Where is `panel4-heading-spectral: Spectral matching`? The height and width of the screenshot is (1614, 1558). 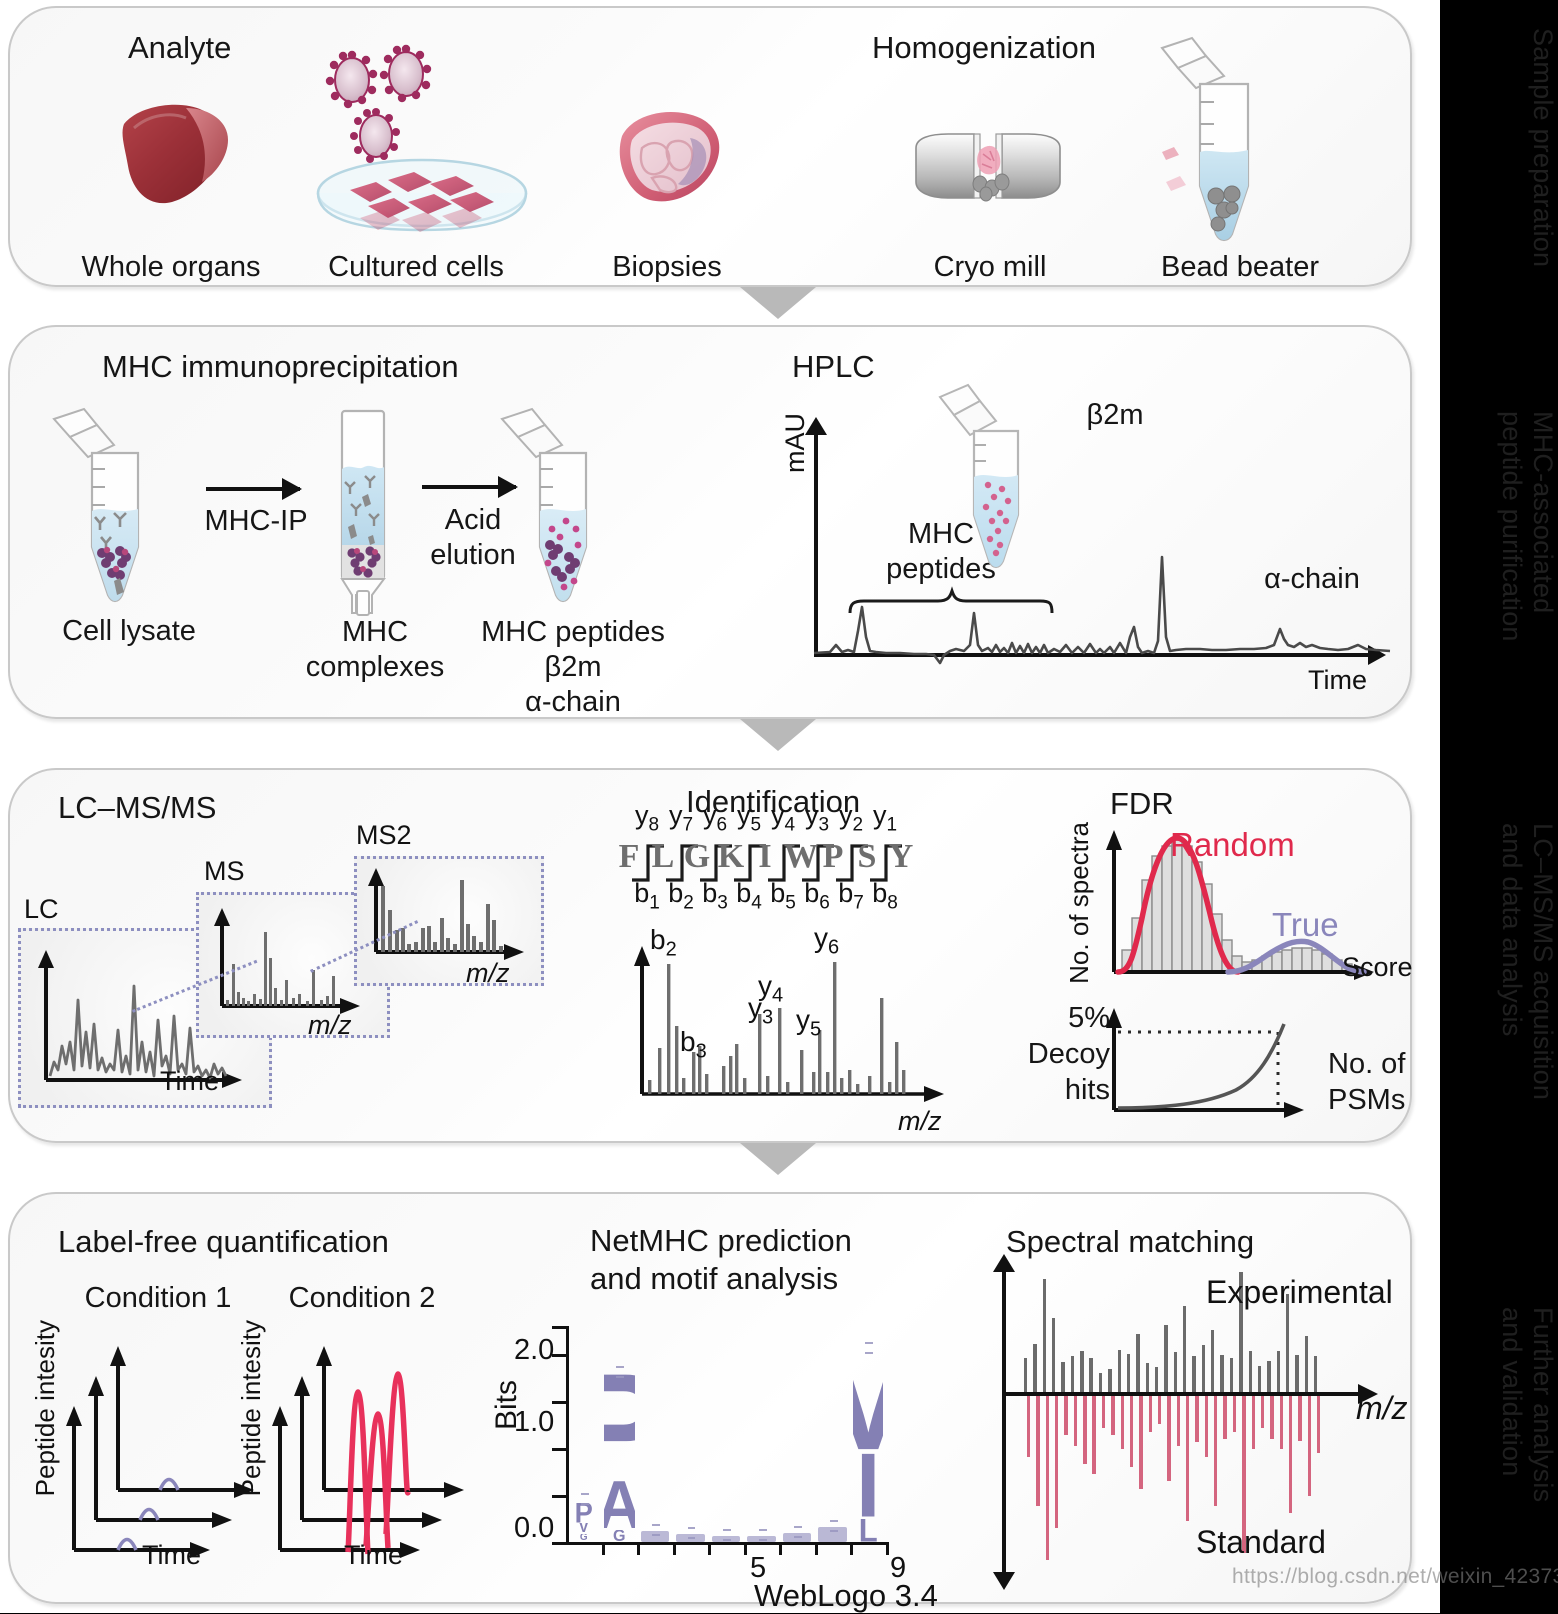
panel4-heading-spectral: Spectral matching is located at coordinates (1130, 1241).